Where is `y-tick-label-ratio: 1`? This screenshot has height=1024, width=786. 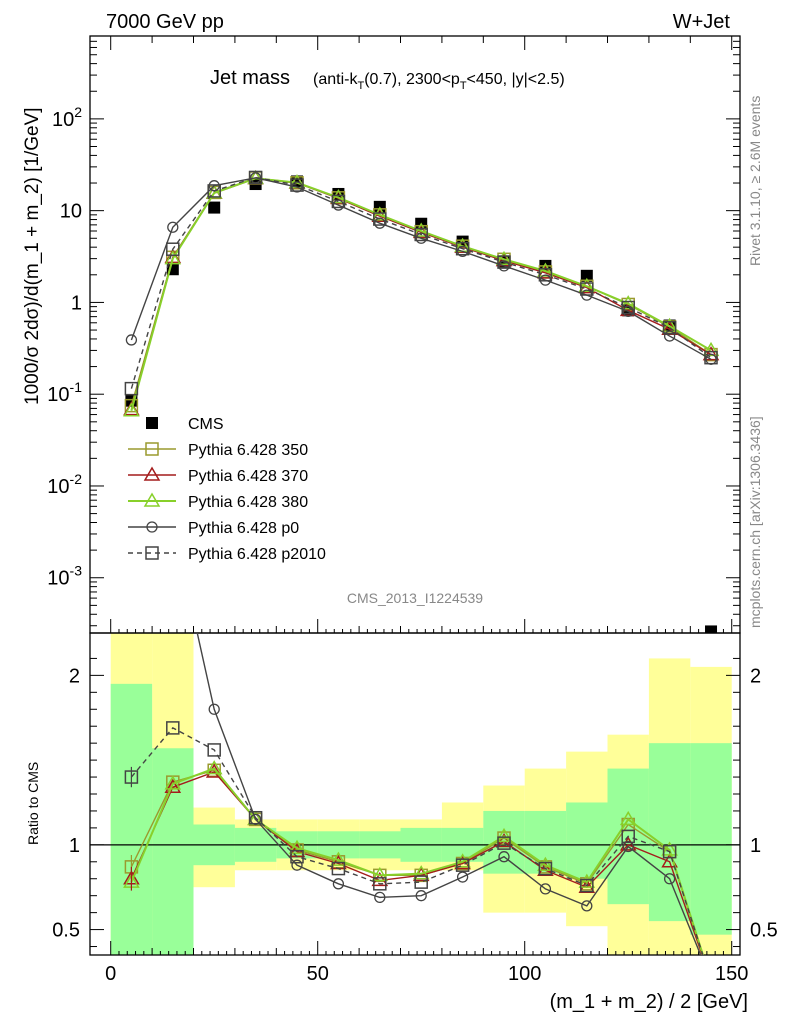
y-tick-label-ratio: 1 is located at coordinates (74, 846).